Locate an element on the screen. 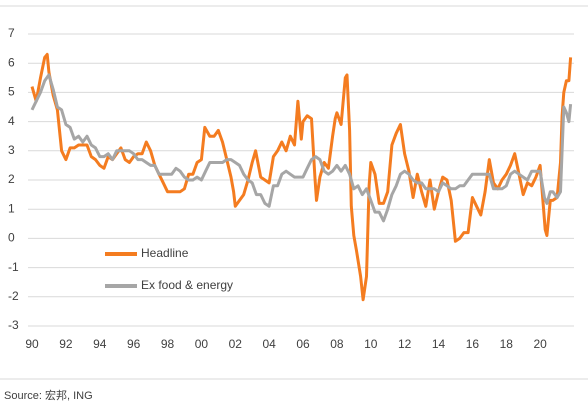  x-tick-label: 94 is located at coordinates (100, 344).